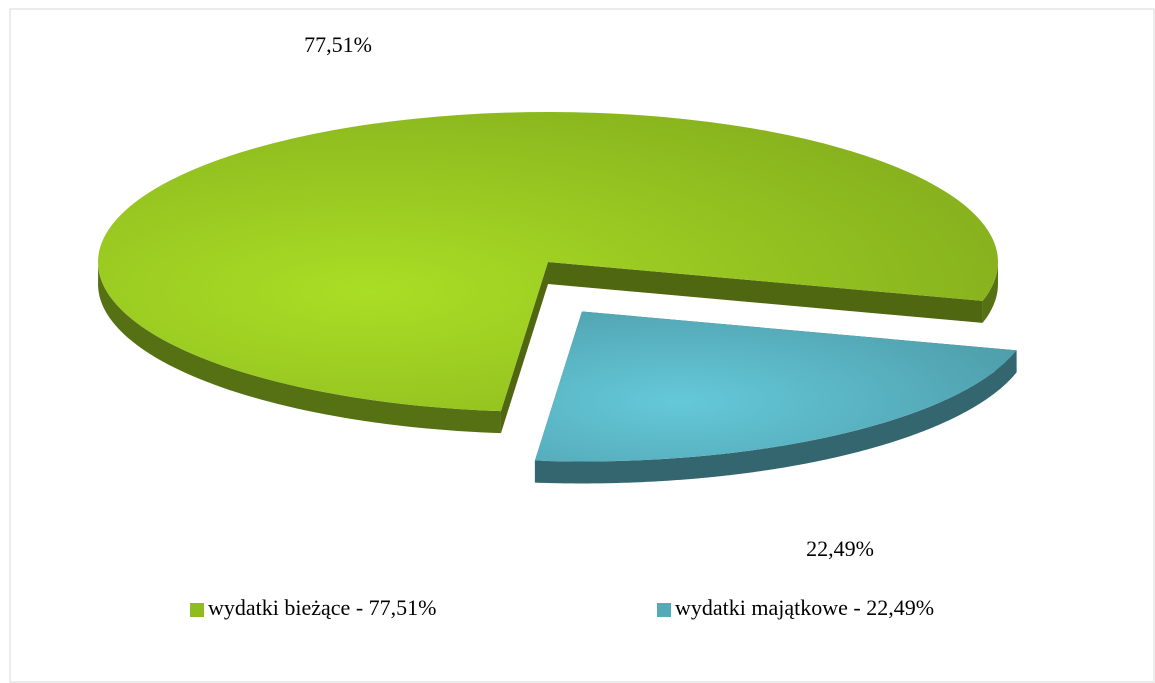  Describe the element at coordinates (338, 44) in the screenshot. I see `data-label: 77,51%` at that location.